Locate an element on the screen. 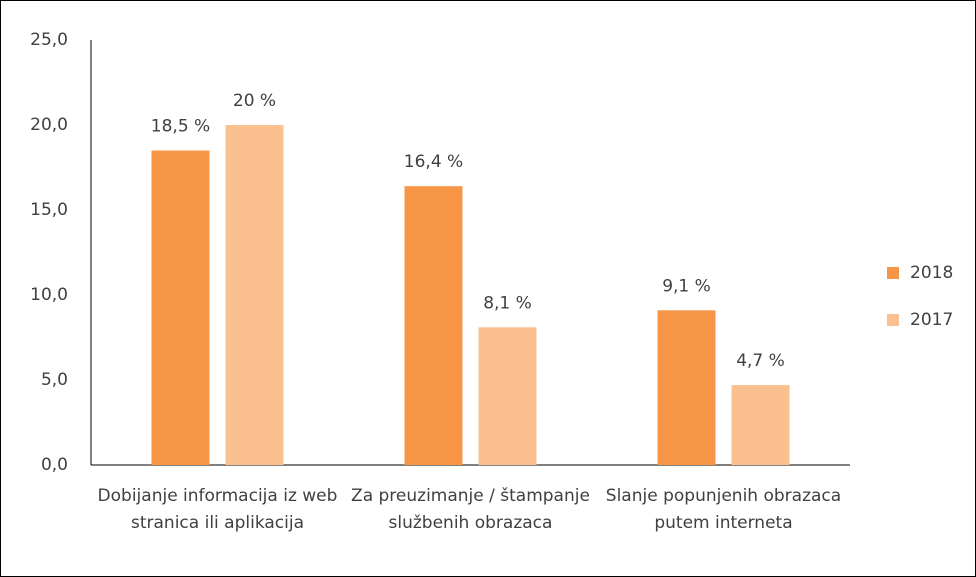 The height and width of the screenshot is (577, 976). y-tick-label: 20,0 is located at coordinates (49, 125).